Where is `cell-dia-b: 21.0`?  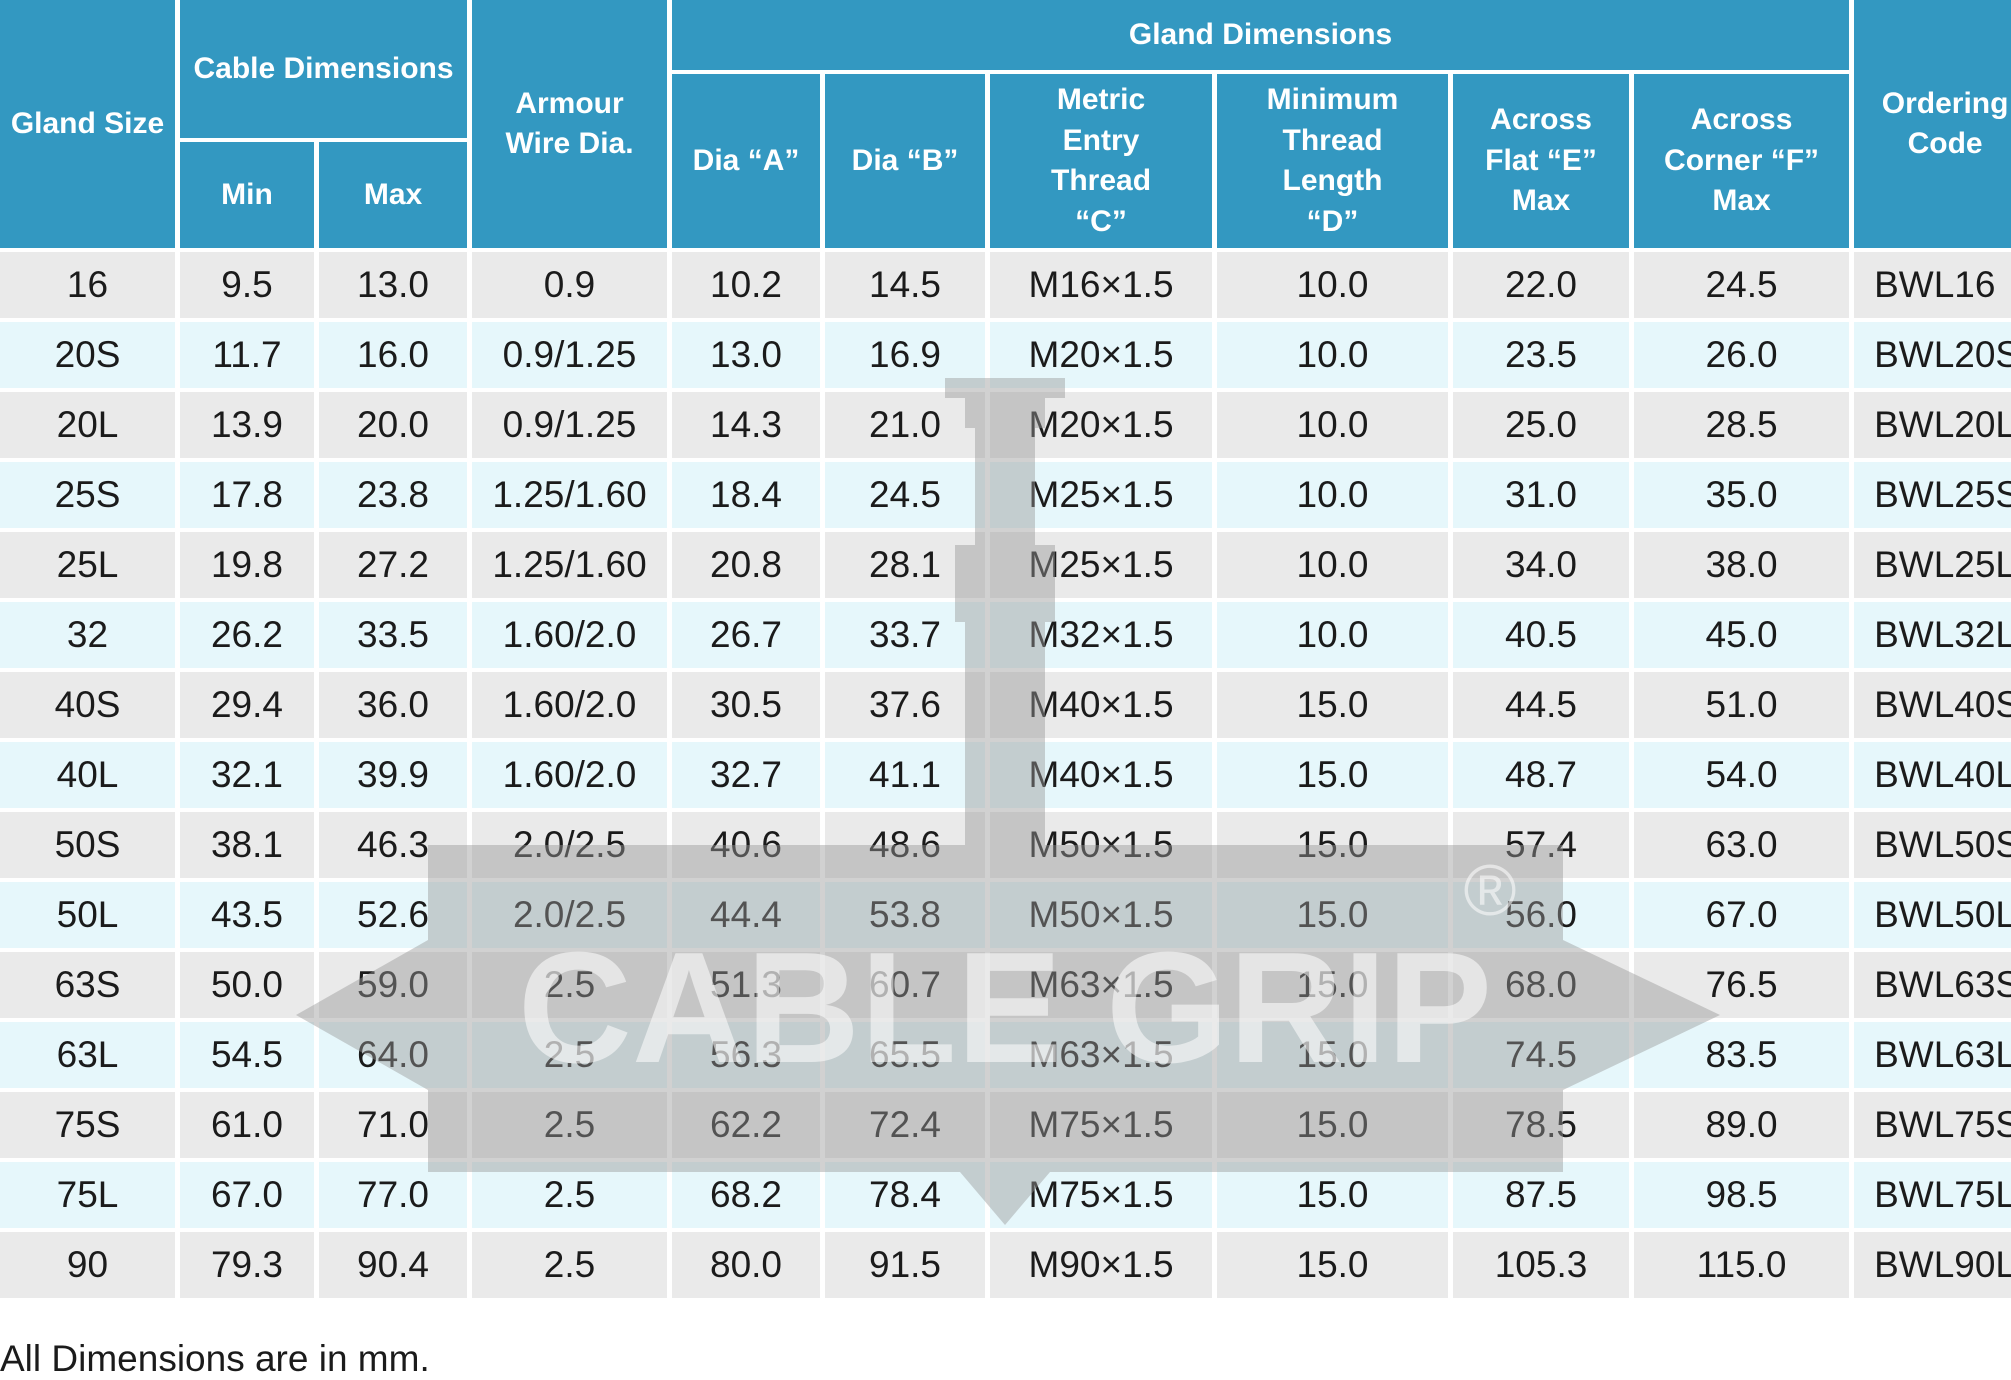 cell-dia-b: 21.0 is located at coordinates (905, 425).